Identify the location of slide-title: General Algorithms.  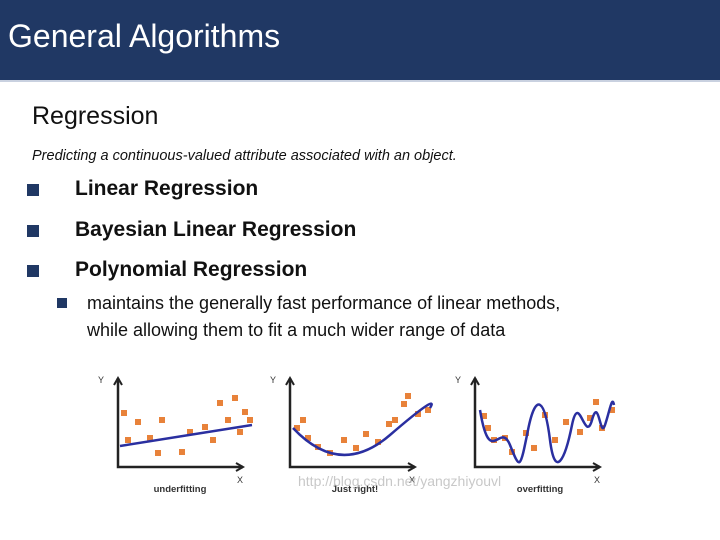
(144, 36).